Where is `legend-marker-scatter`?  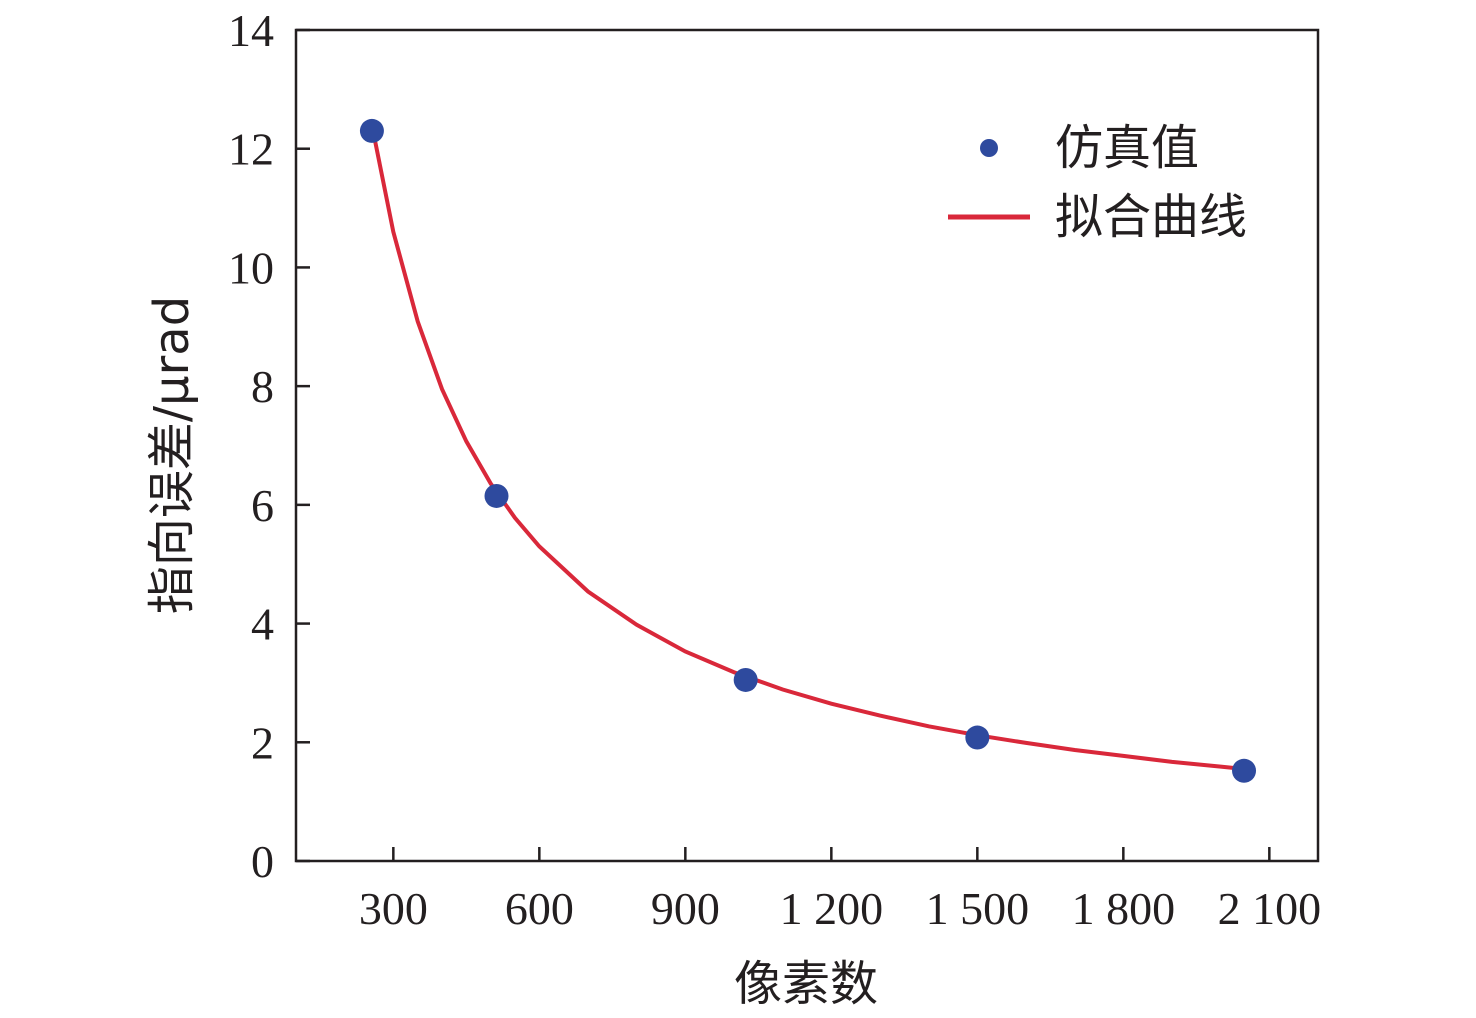 legend-marker-scatter is located at coordinates (989, 148).